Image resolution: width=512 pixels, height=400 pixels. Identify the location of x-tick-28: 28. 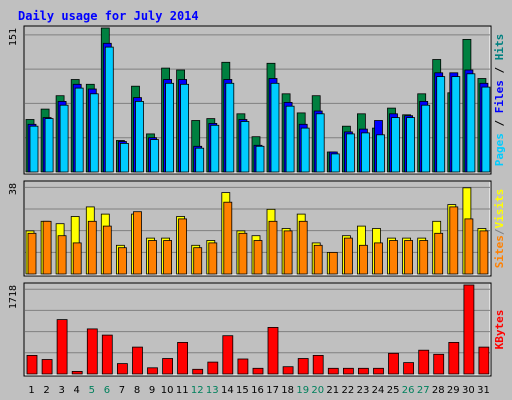
(438, 390).